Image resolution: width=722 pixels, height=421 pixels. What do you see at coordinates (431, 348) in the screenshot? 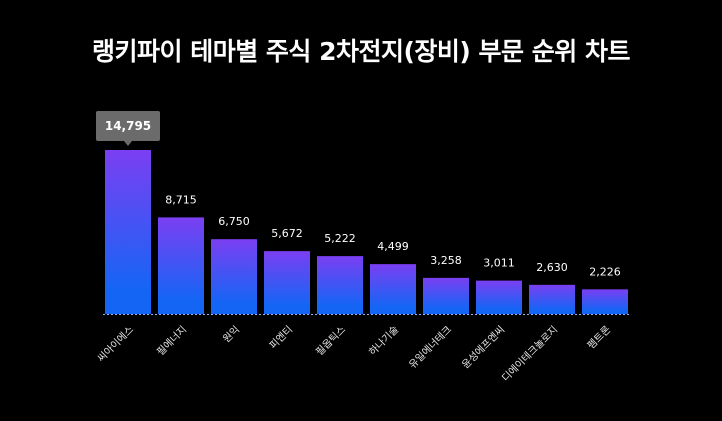
I see `x-tick-label-7: 유일에너테크` at bounding box center [431, 348].